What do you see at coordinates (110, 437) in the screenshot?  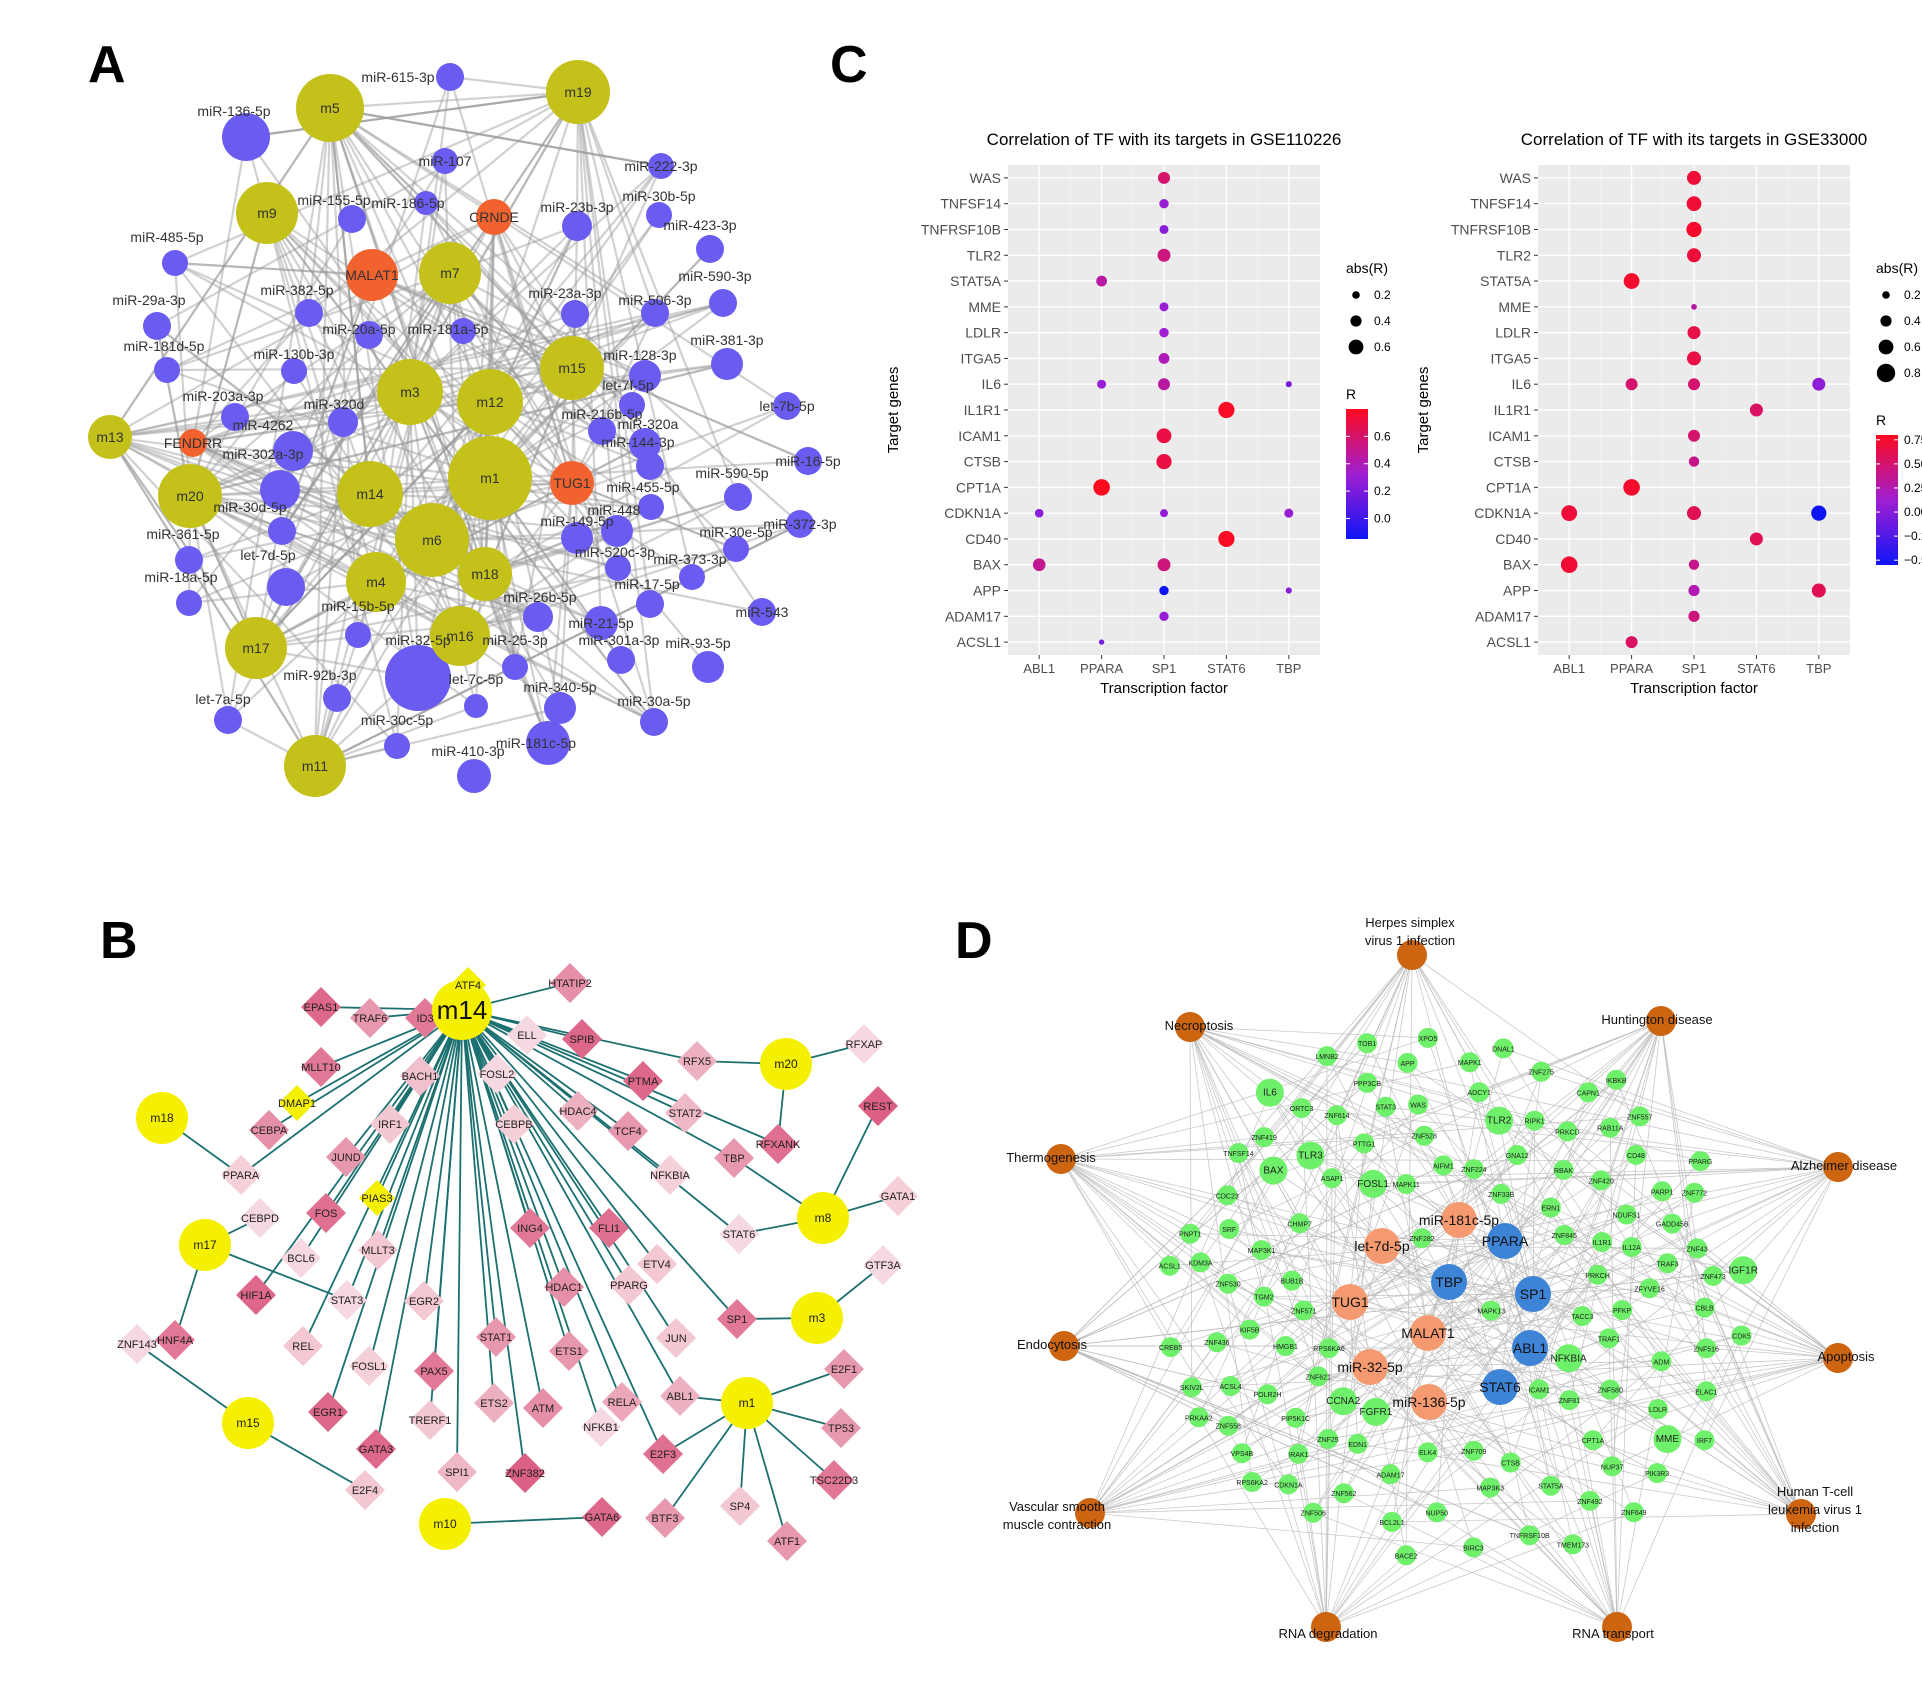 I see `module-node-m13` at bounding box center [110, 437].